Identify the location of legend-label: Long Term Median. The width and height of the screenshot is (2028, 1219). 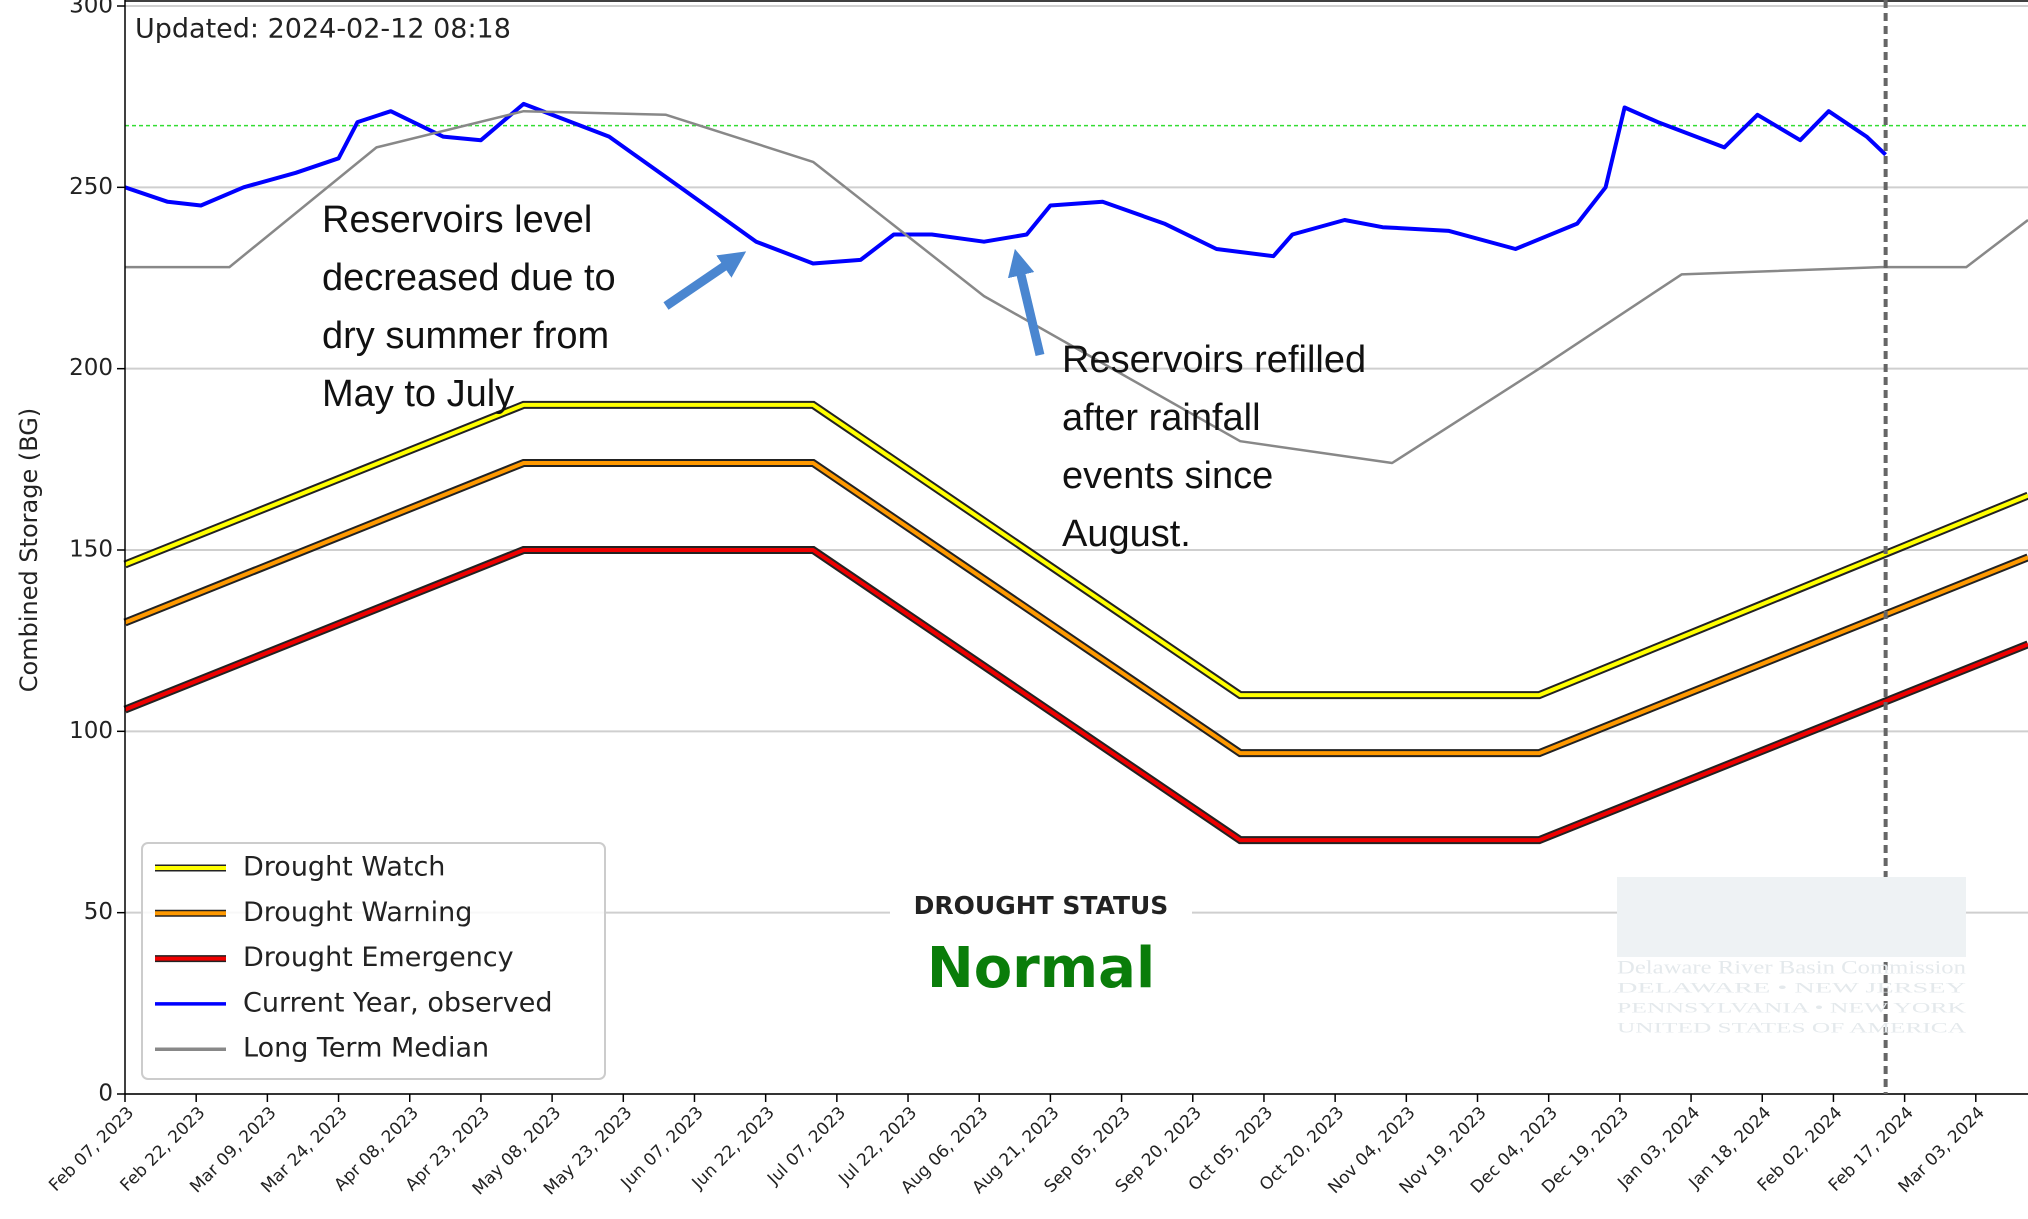
(366, 1048).